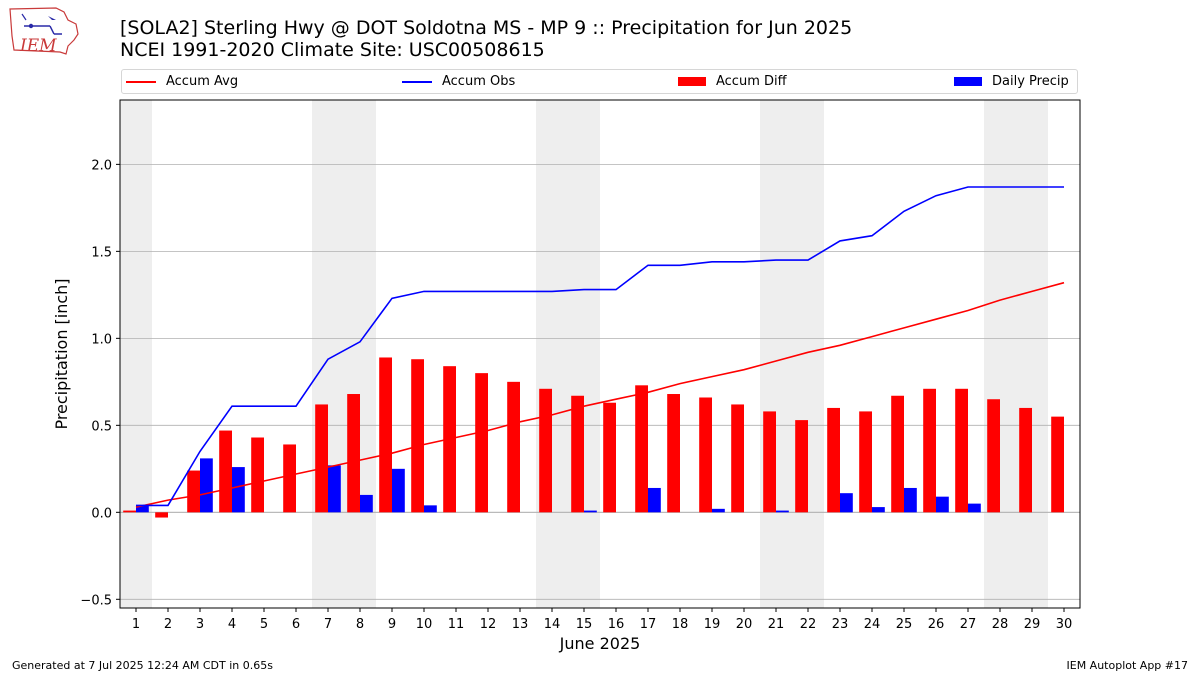  Describe the element at coordinates (1064, 624) in the screenshot. I see `x-tick-label: 30` at that location.